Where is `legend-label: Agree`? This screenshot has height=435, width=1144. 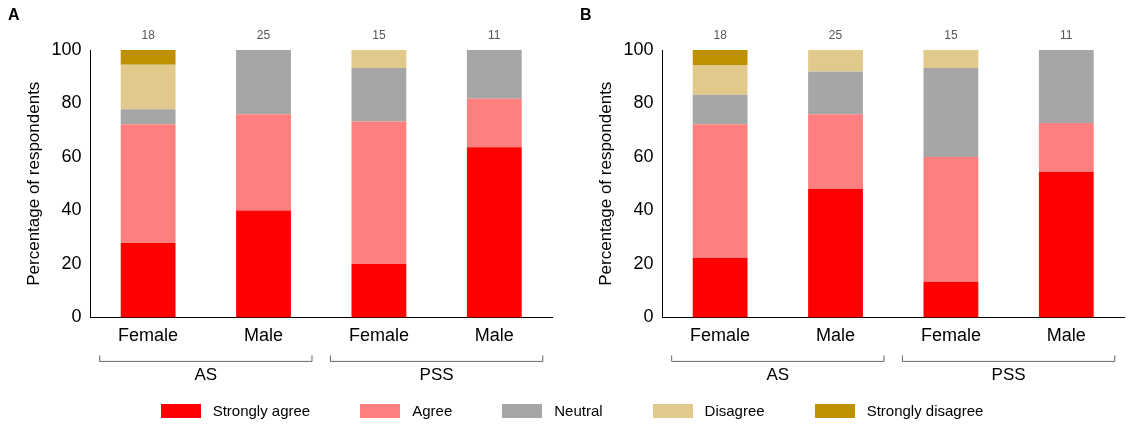 legend-label: Agree is located at coordinates (432, 410).